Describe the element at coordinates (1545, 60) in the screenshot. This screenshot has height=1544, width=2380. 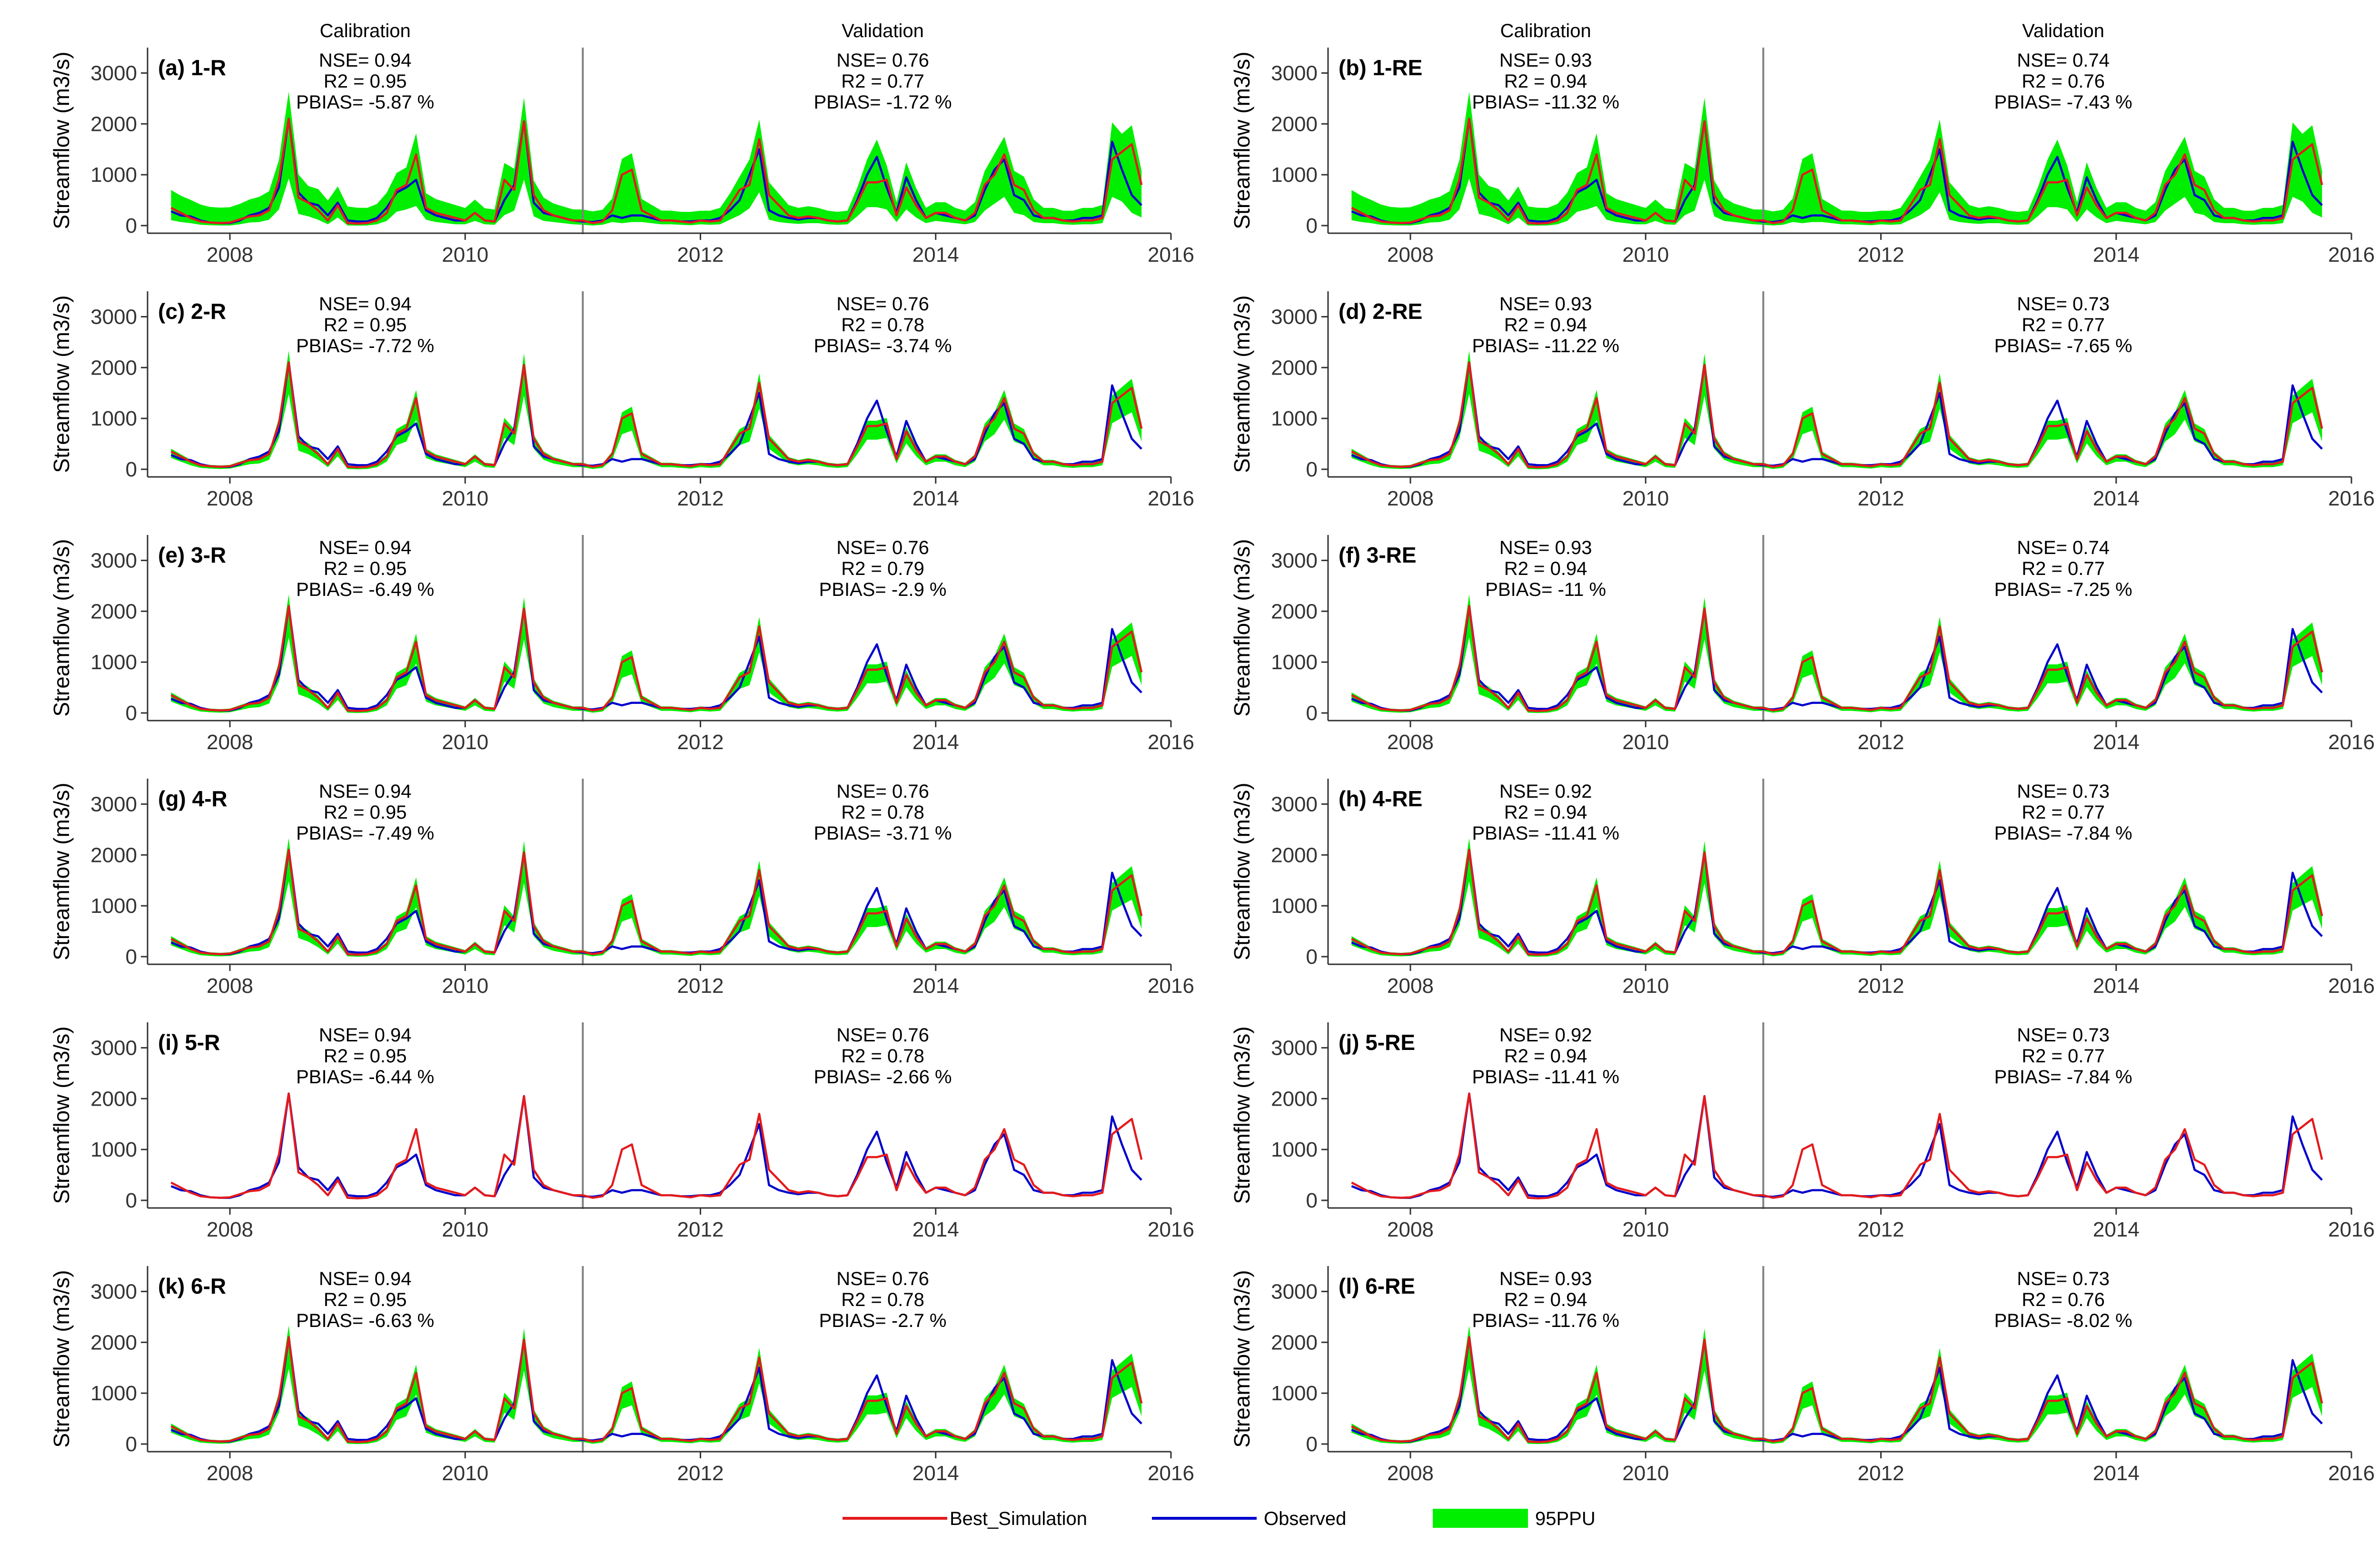
I see `calibration-nse-text: NSE= 0.93` at that location.